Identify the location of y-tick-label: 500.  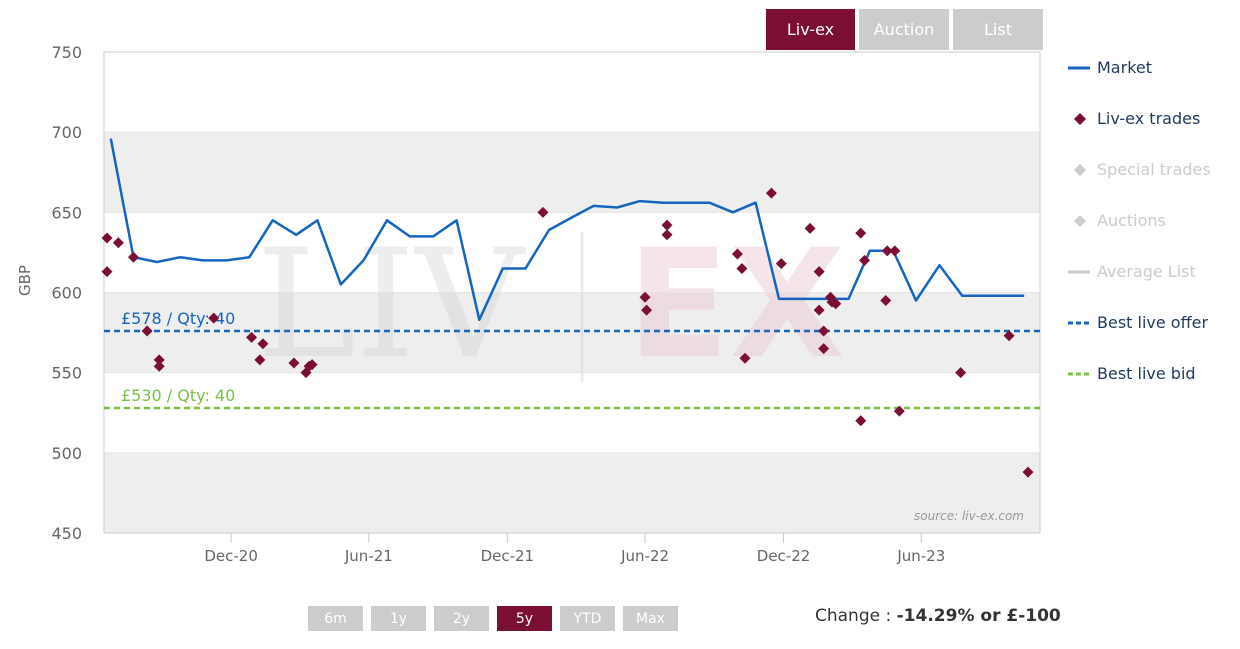
(66, 453).